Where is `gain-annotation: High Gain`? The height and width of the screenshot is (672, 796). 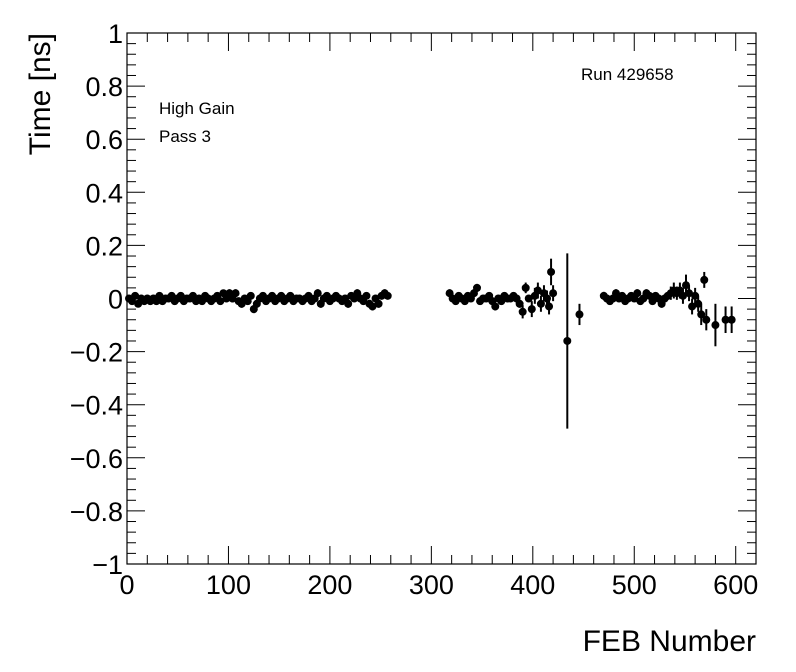 gain-annotation: High Gain is located at coordinates (197, 108).